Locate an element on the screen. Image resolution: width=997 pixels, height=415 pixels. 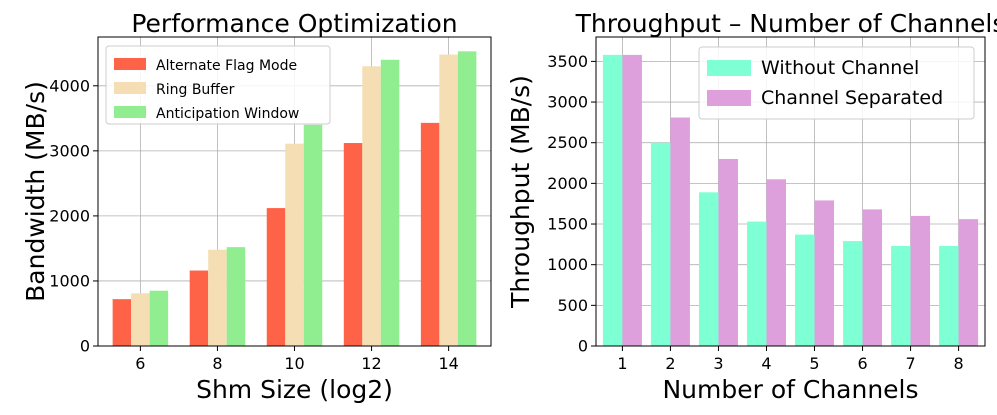
chart-0-ytick-label: 4000 is located at coordinates (69, 85).